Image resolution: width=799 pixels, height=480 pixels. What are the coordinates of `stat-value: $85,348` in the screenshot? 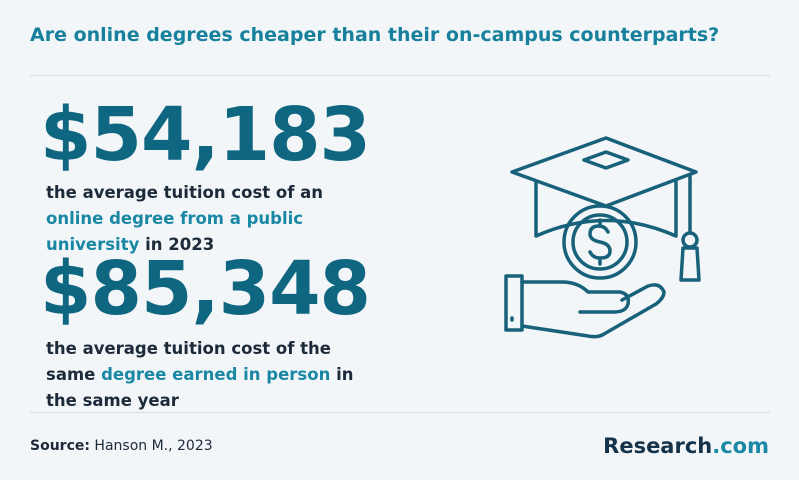 It's located at (205, 289).